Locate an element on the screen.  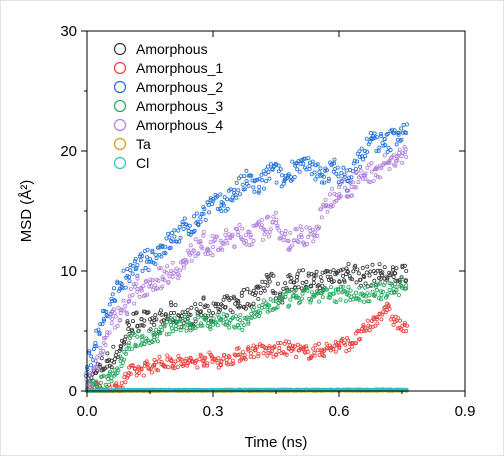
x-tick-label: 0.3 is located at coordinates (213, 411).